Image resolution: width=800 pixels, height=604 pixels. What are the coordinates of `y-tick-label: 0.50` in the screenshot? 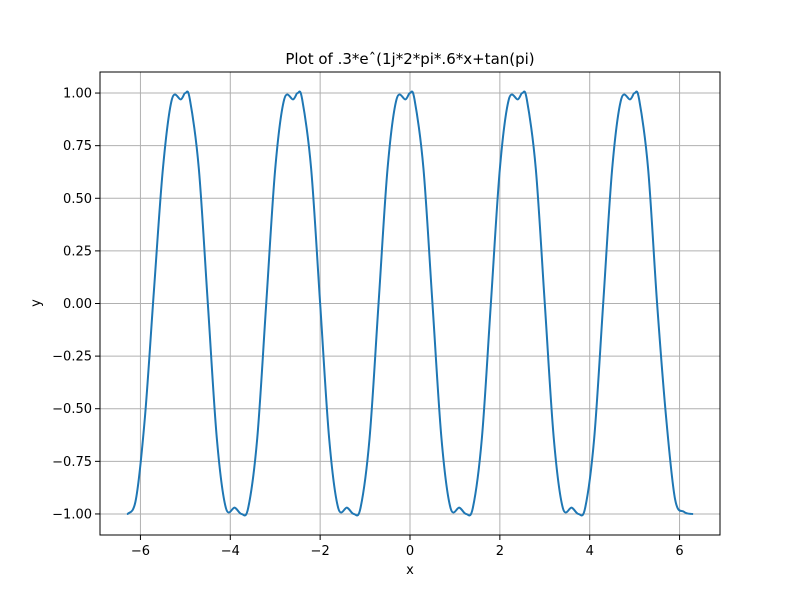 It's located at (77, 199).